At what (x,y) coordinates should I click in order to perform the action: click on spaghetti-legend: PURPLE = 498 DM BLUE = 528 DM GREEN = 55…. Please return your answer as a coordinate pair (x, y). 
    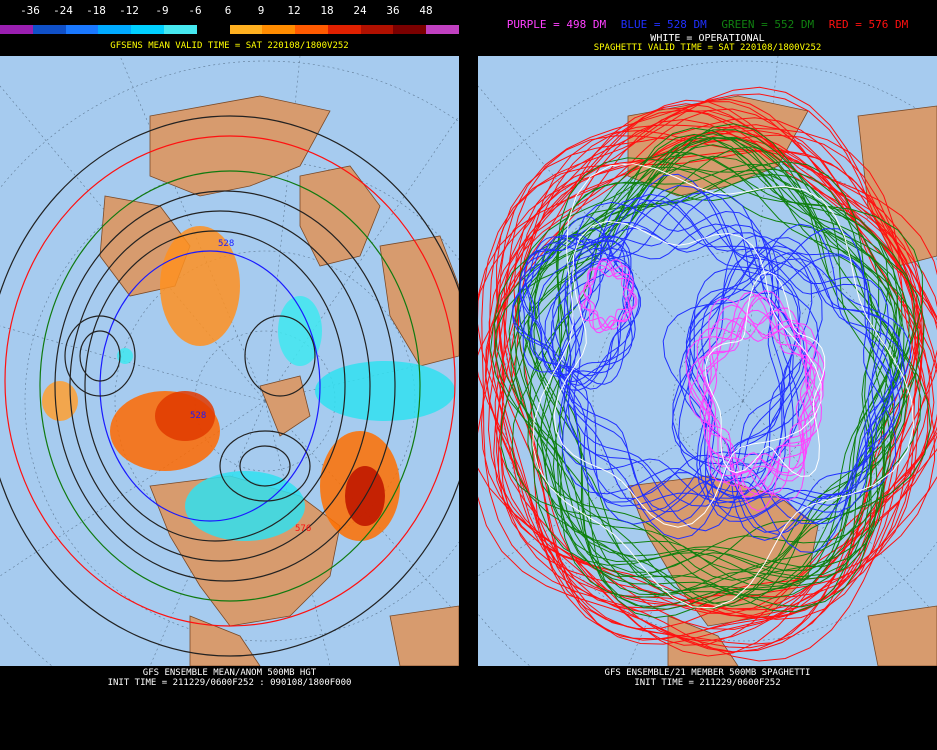
    Looking at the image, I should click on (707, 24).